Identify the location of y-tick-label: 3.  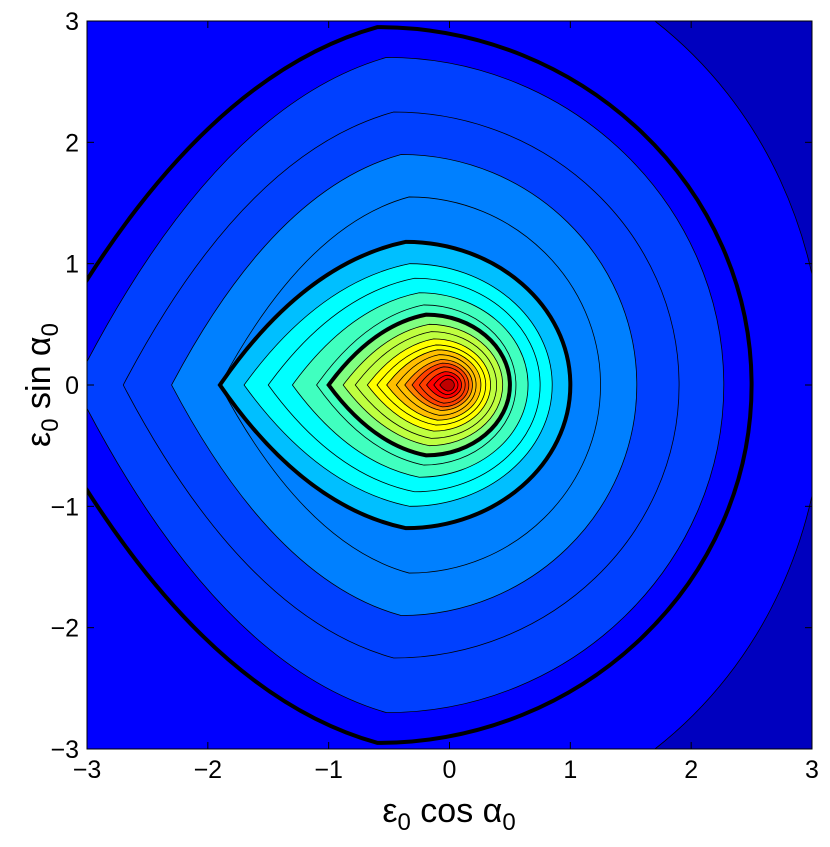
(72, 22).